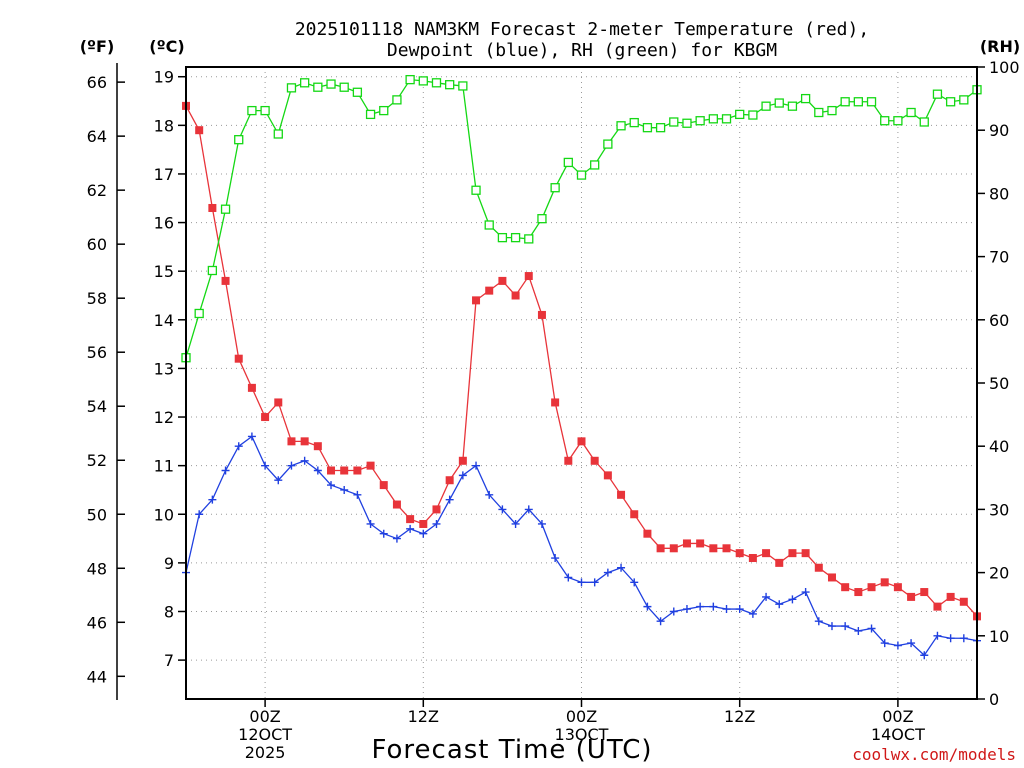 The width and height of the screenshot is (1024, 768). Describe the element at coordinates (164, 320) in the screenshot. I see `celsius-tick-label: 14` at that location.